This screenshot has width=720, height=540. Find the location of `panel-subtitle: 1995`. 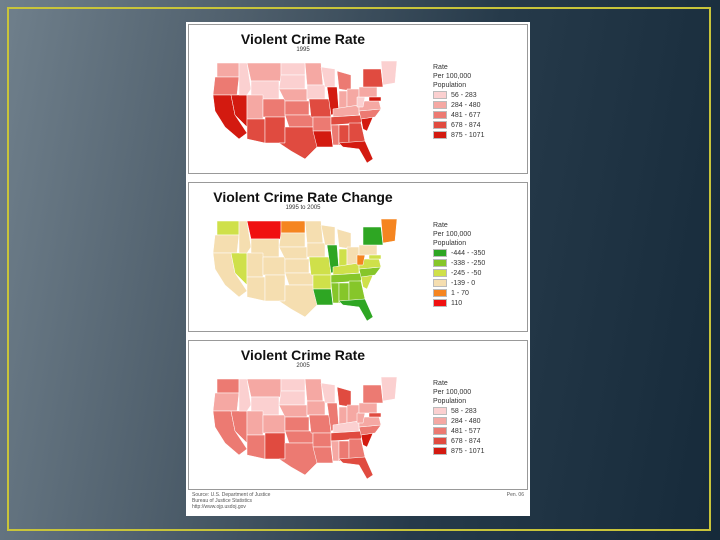

panel-subtitle: 1995 is located at coordinates (303, 50).